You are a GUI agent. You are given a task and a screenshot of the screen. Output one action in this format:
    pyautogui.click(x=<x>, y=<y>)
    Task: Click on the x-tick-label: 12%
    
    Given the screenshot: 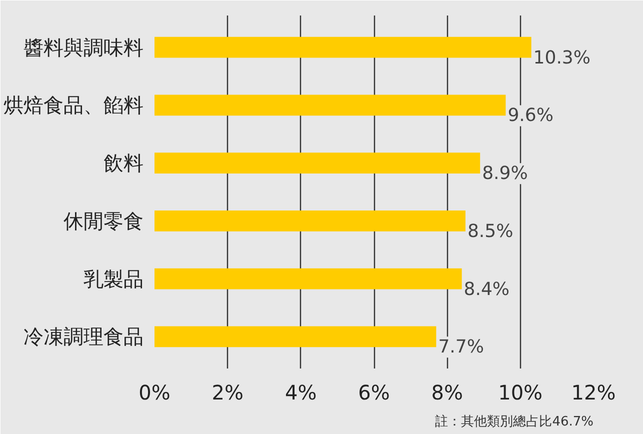 What is the action you would take?
    pyautogui.click(x=593, y=392)
    